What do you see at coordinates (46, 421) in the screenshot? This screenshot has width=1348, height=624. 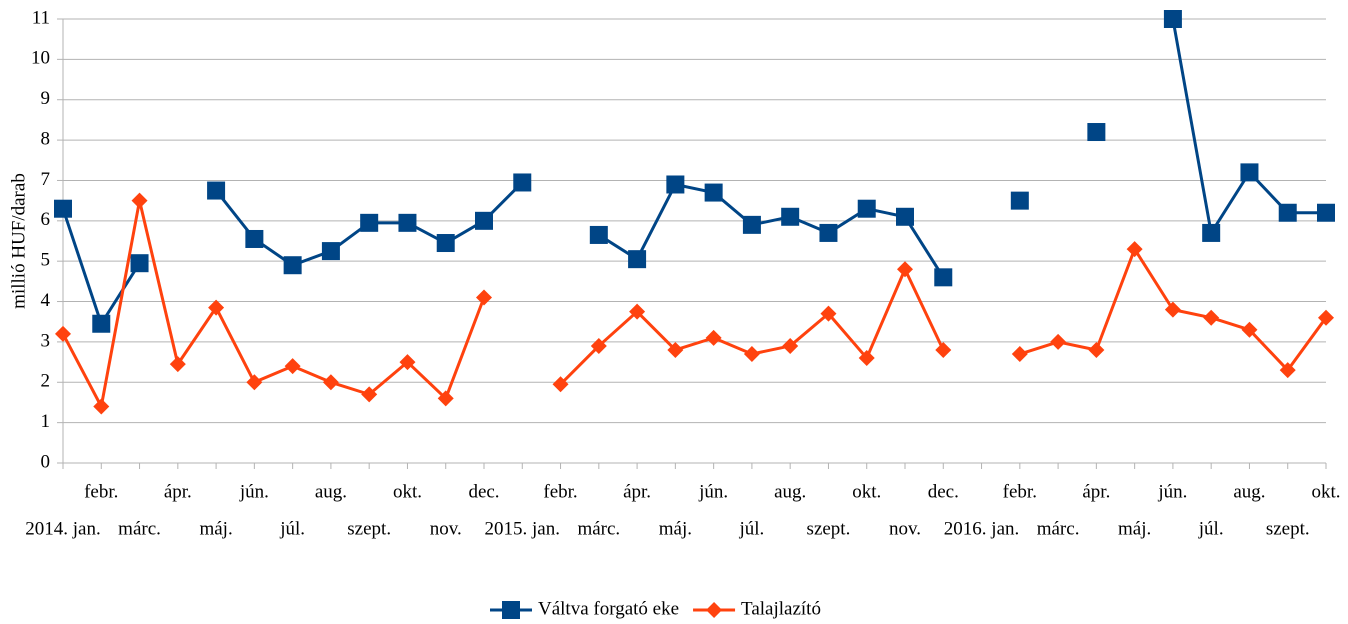 I see `y-tick-label: 1` at bounding box center [46, 421].